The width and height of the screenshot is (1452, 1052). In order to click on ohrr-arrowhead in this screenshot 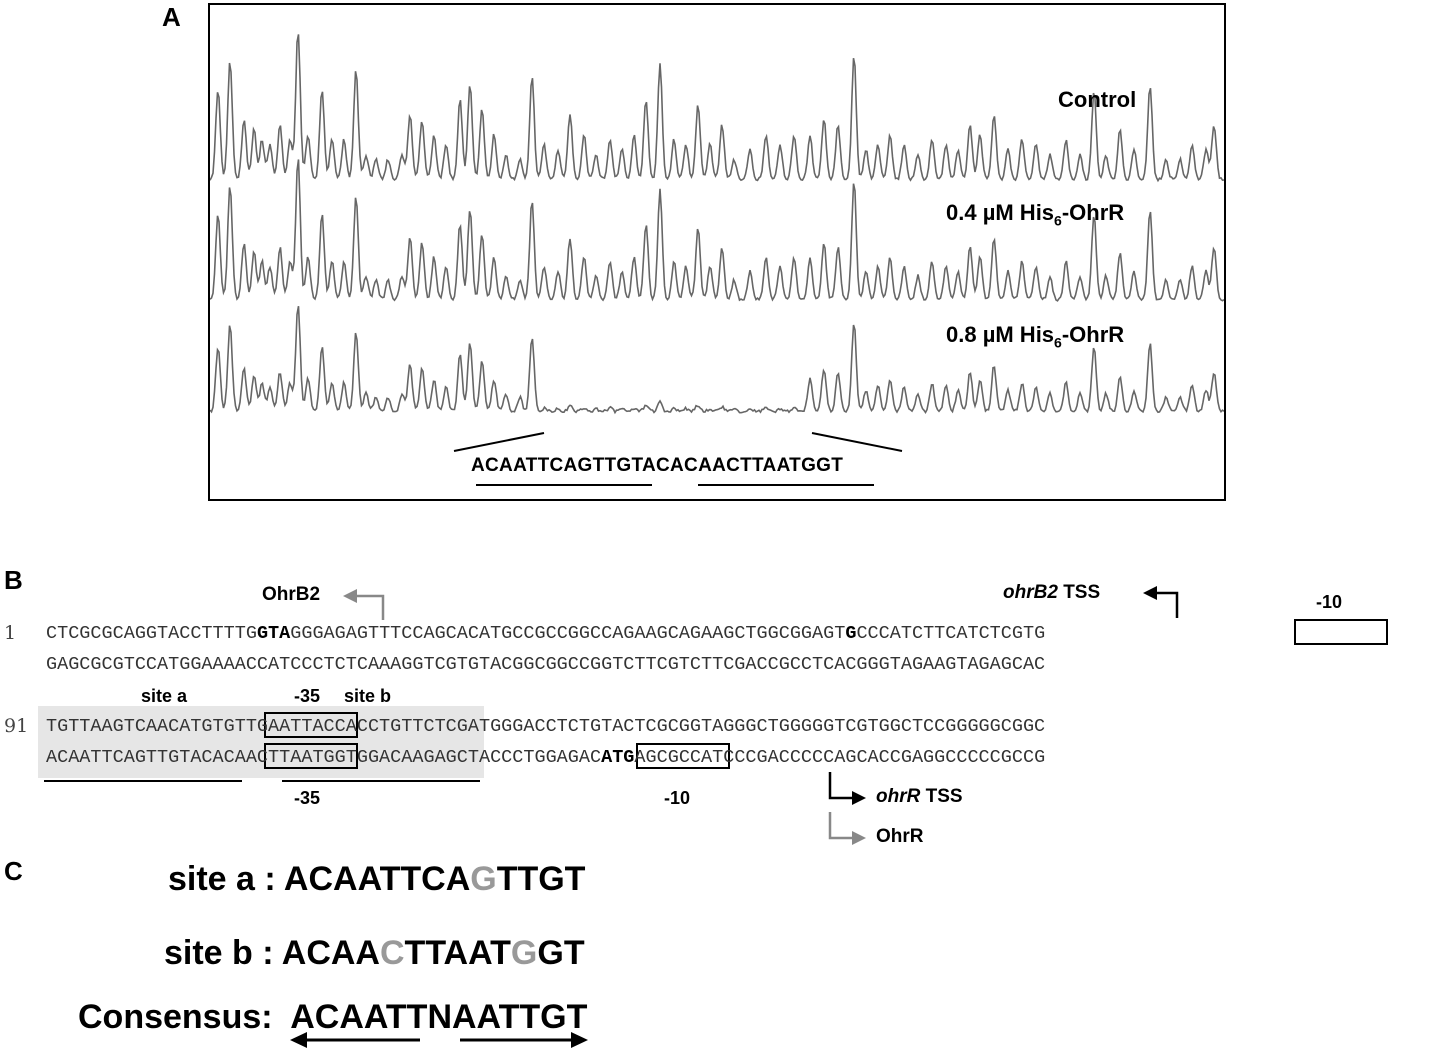, I will do `click(859, 838)`.